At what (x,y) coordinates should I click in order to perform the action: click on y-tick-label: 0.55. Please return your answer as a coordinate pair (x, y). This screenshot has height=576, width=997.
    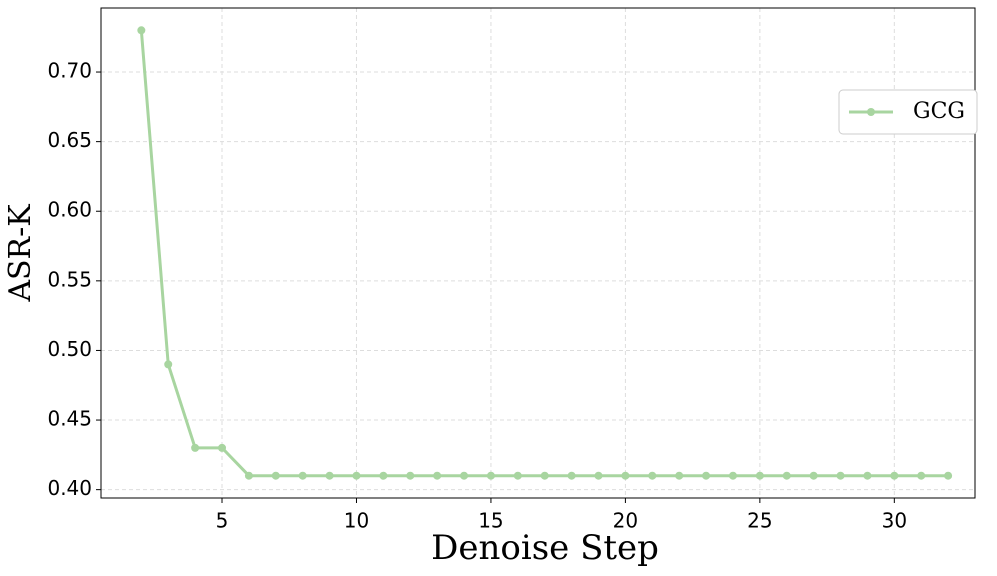
    Looking at the image, I should click on (69, 279).